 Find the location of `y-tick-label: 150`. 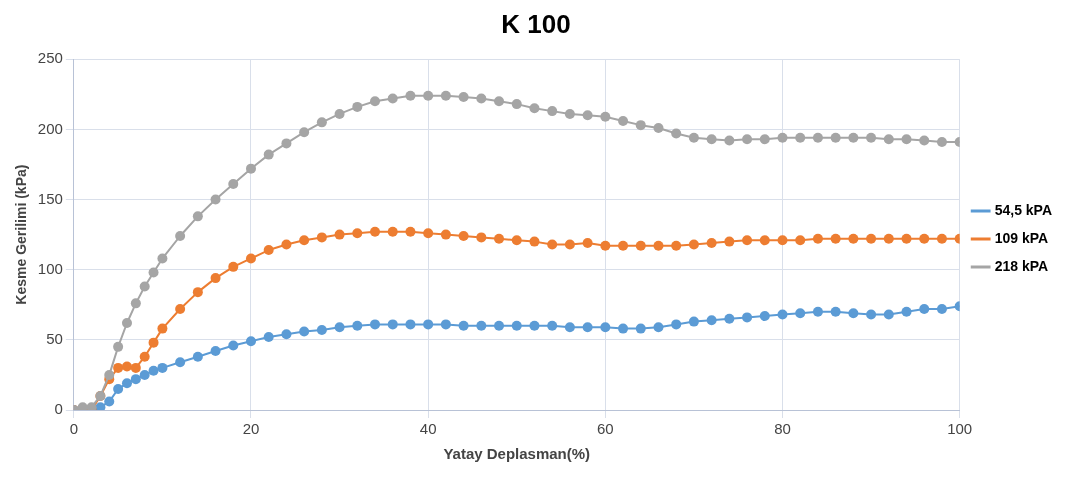

y-tick-label: 150 is located at coordinates (50, 198).